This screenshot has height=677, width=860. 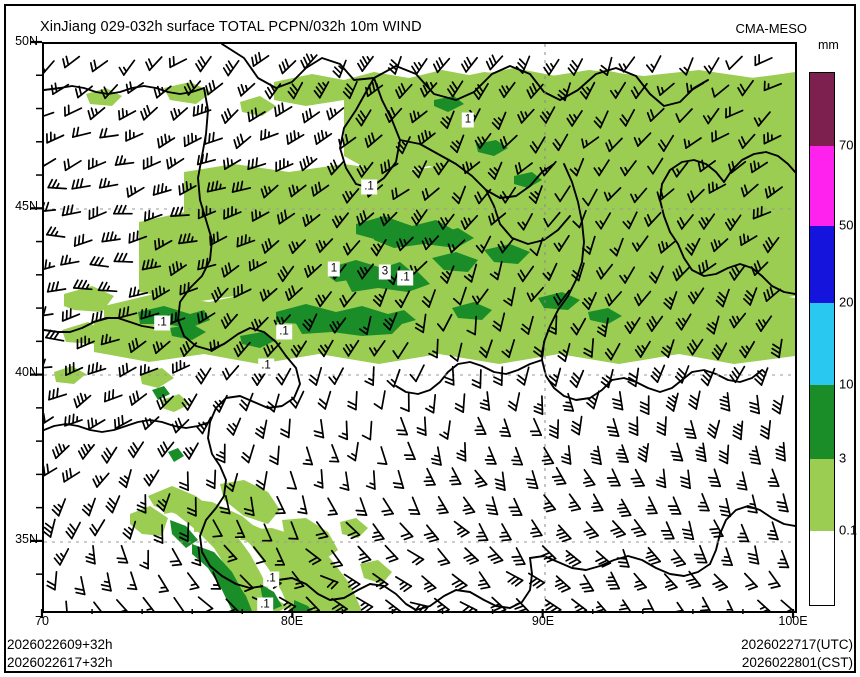 I want to click on footer-valid-time-cst: 2026022801(CST), so click(x=797, y=662).